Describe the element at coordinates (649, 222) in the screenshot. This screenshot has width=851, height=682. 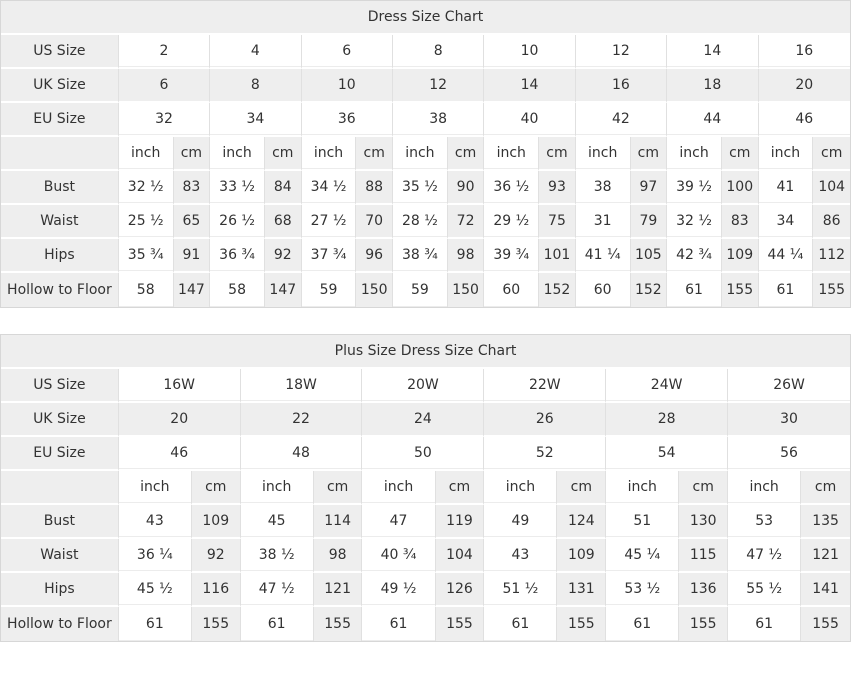
I see `measure-cm-cell: 79` at that location.